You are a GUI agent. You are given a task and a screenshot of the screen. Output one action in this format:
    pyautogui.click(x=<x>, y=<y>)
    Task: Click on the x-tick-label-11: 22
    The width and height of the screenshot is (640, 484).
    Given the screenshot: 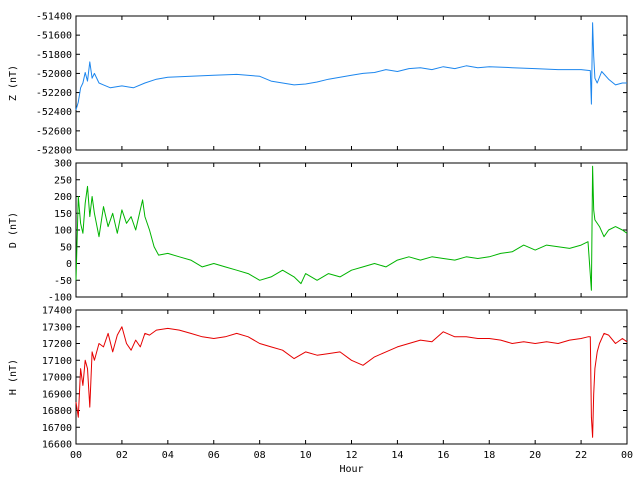 What is the action you would take?
    pyautogui.click(x=581, y=455)
    